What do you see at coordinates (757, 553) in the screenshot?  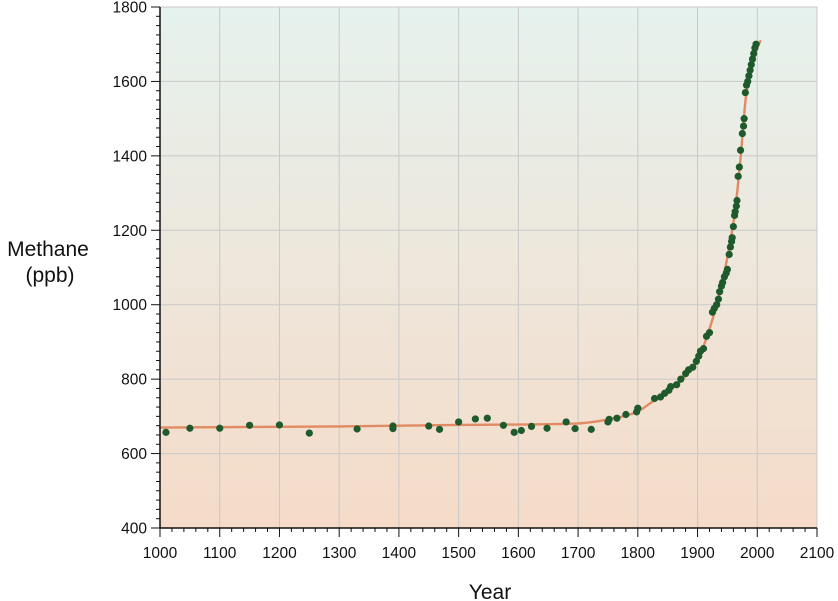 I see `x-tick-label: 2000` at bounding box center [757, 553].